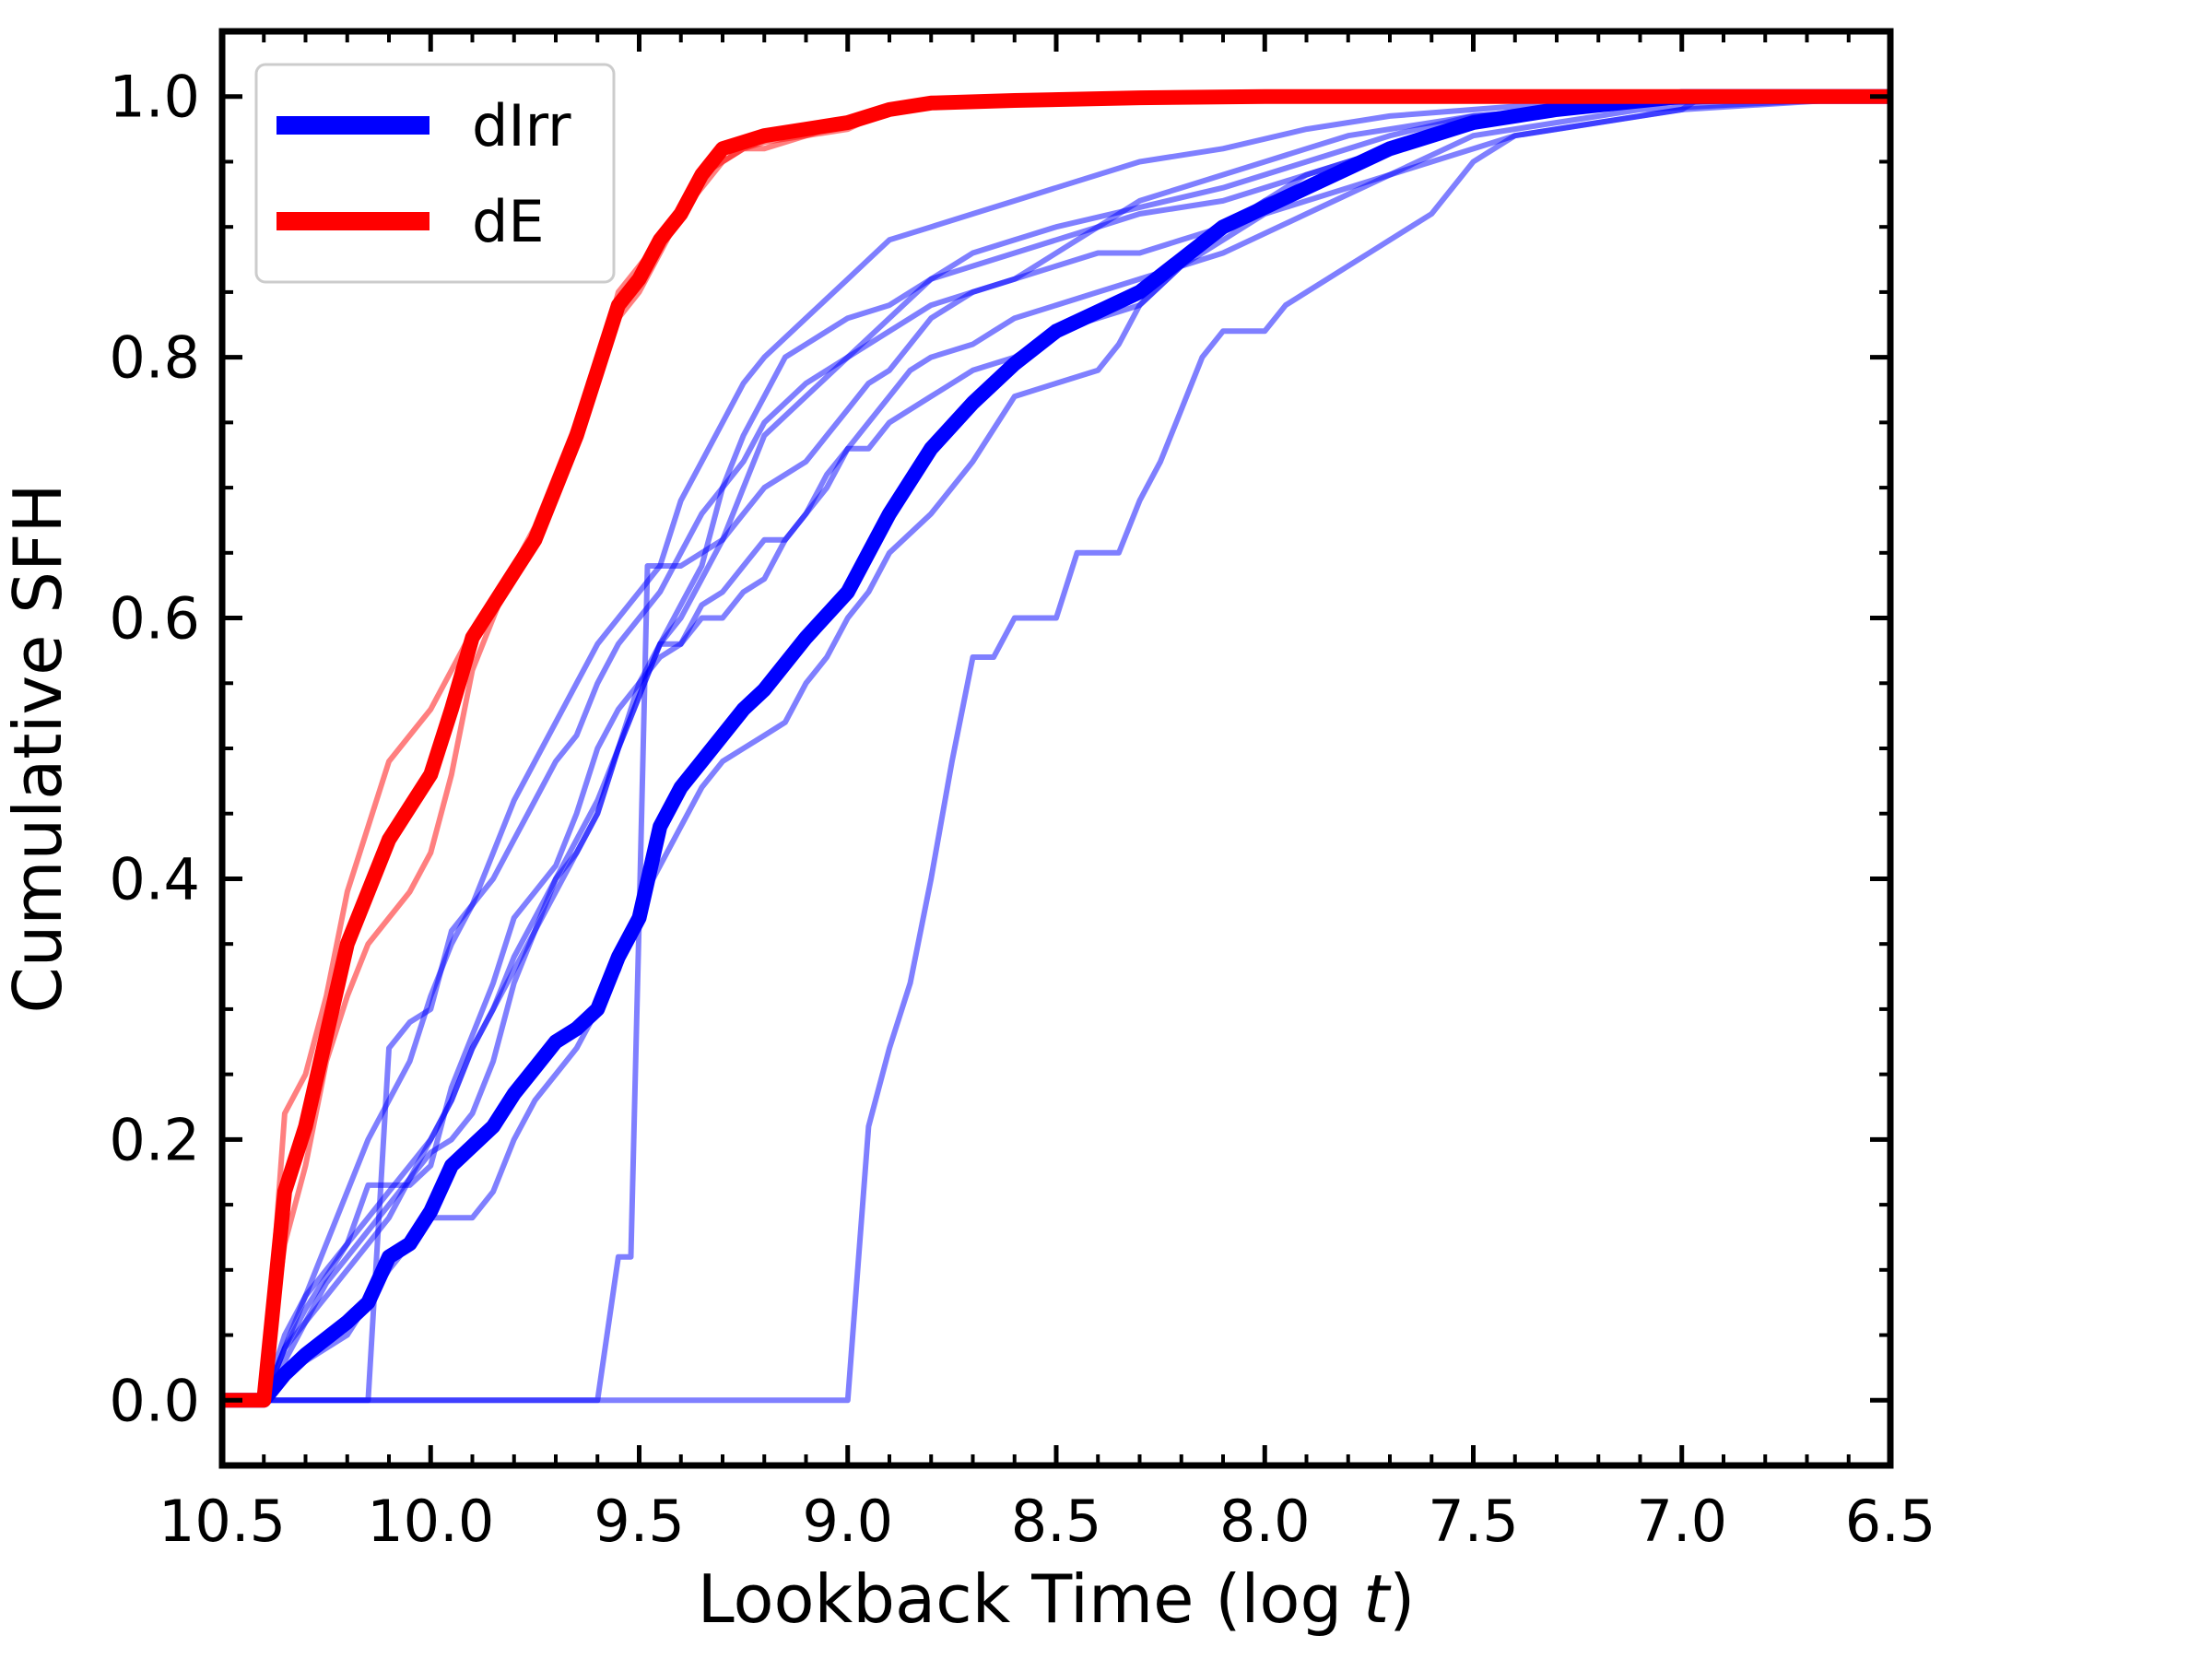 The width and height of the screenshot is (2212, 1659). Describe the element at coordinates (154, 878) in the screenshot. I see `y-tick-label: 0.4` at that location.